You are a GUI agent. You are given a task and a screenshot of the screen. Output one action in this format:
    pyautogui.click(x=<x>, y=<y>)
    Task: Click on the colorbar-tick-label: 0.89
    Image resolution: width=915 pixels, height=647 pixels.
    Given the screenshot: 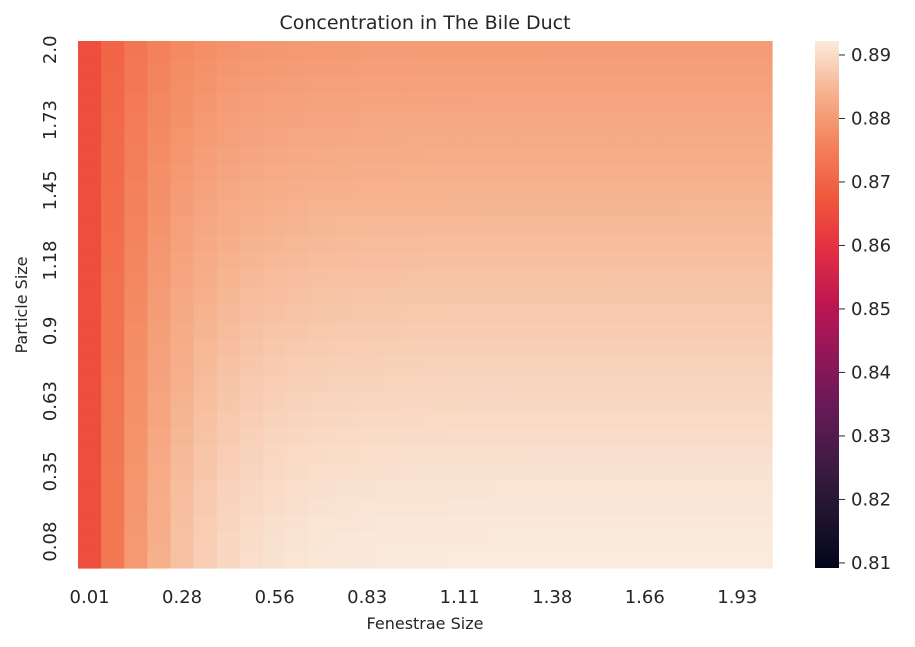 What is the action you would take?
    pyautogui.click(x=871, y=55)
    